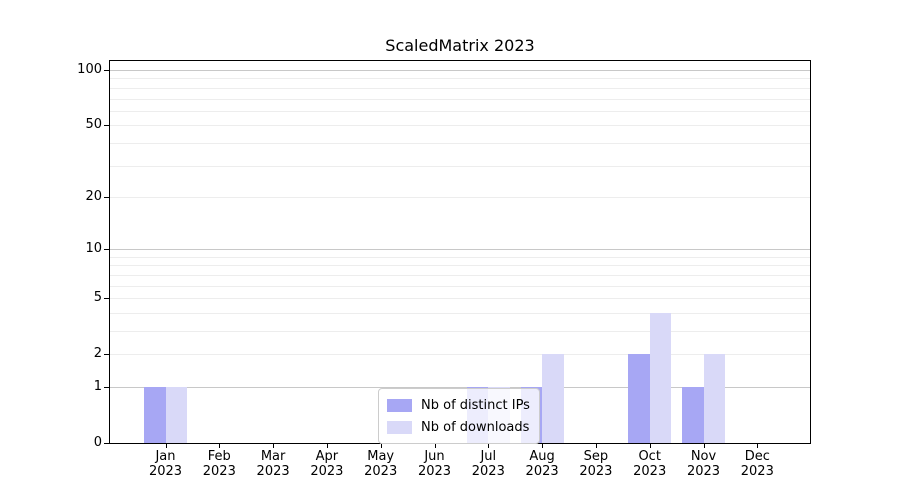 The image size is (900, 500). Describe the element at coordinates (219, 456) in the screenshot. I see `x-tick-month: Feb` at that location.